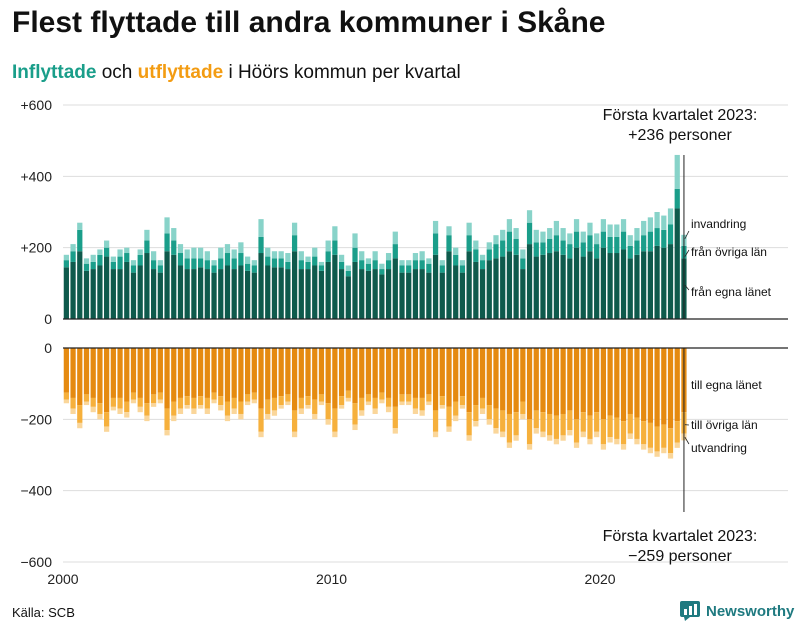 Image resolution: width=800 pixels, height=625 pixels. What do you see at coordinates (43, 612) in the screenshot?
I see `source-note: Källa: SCB` at bounding box center [43, 612].